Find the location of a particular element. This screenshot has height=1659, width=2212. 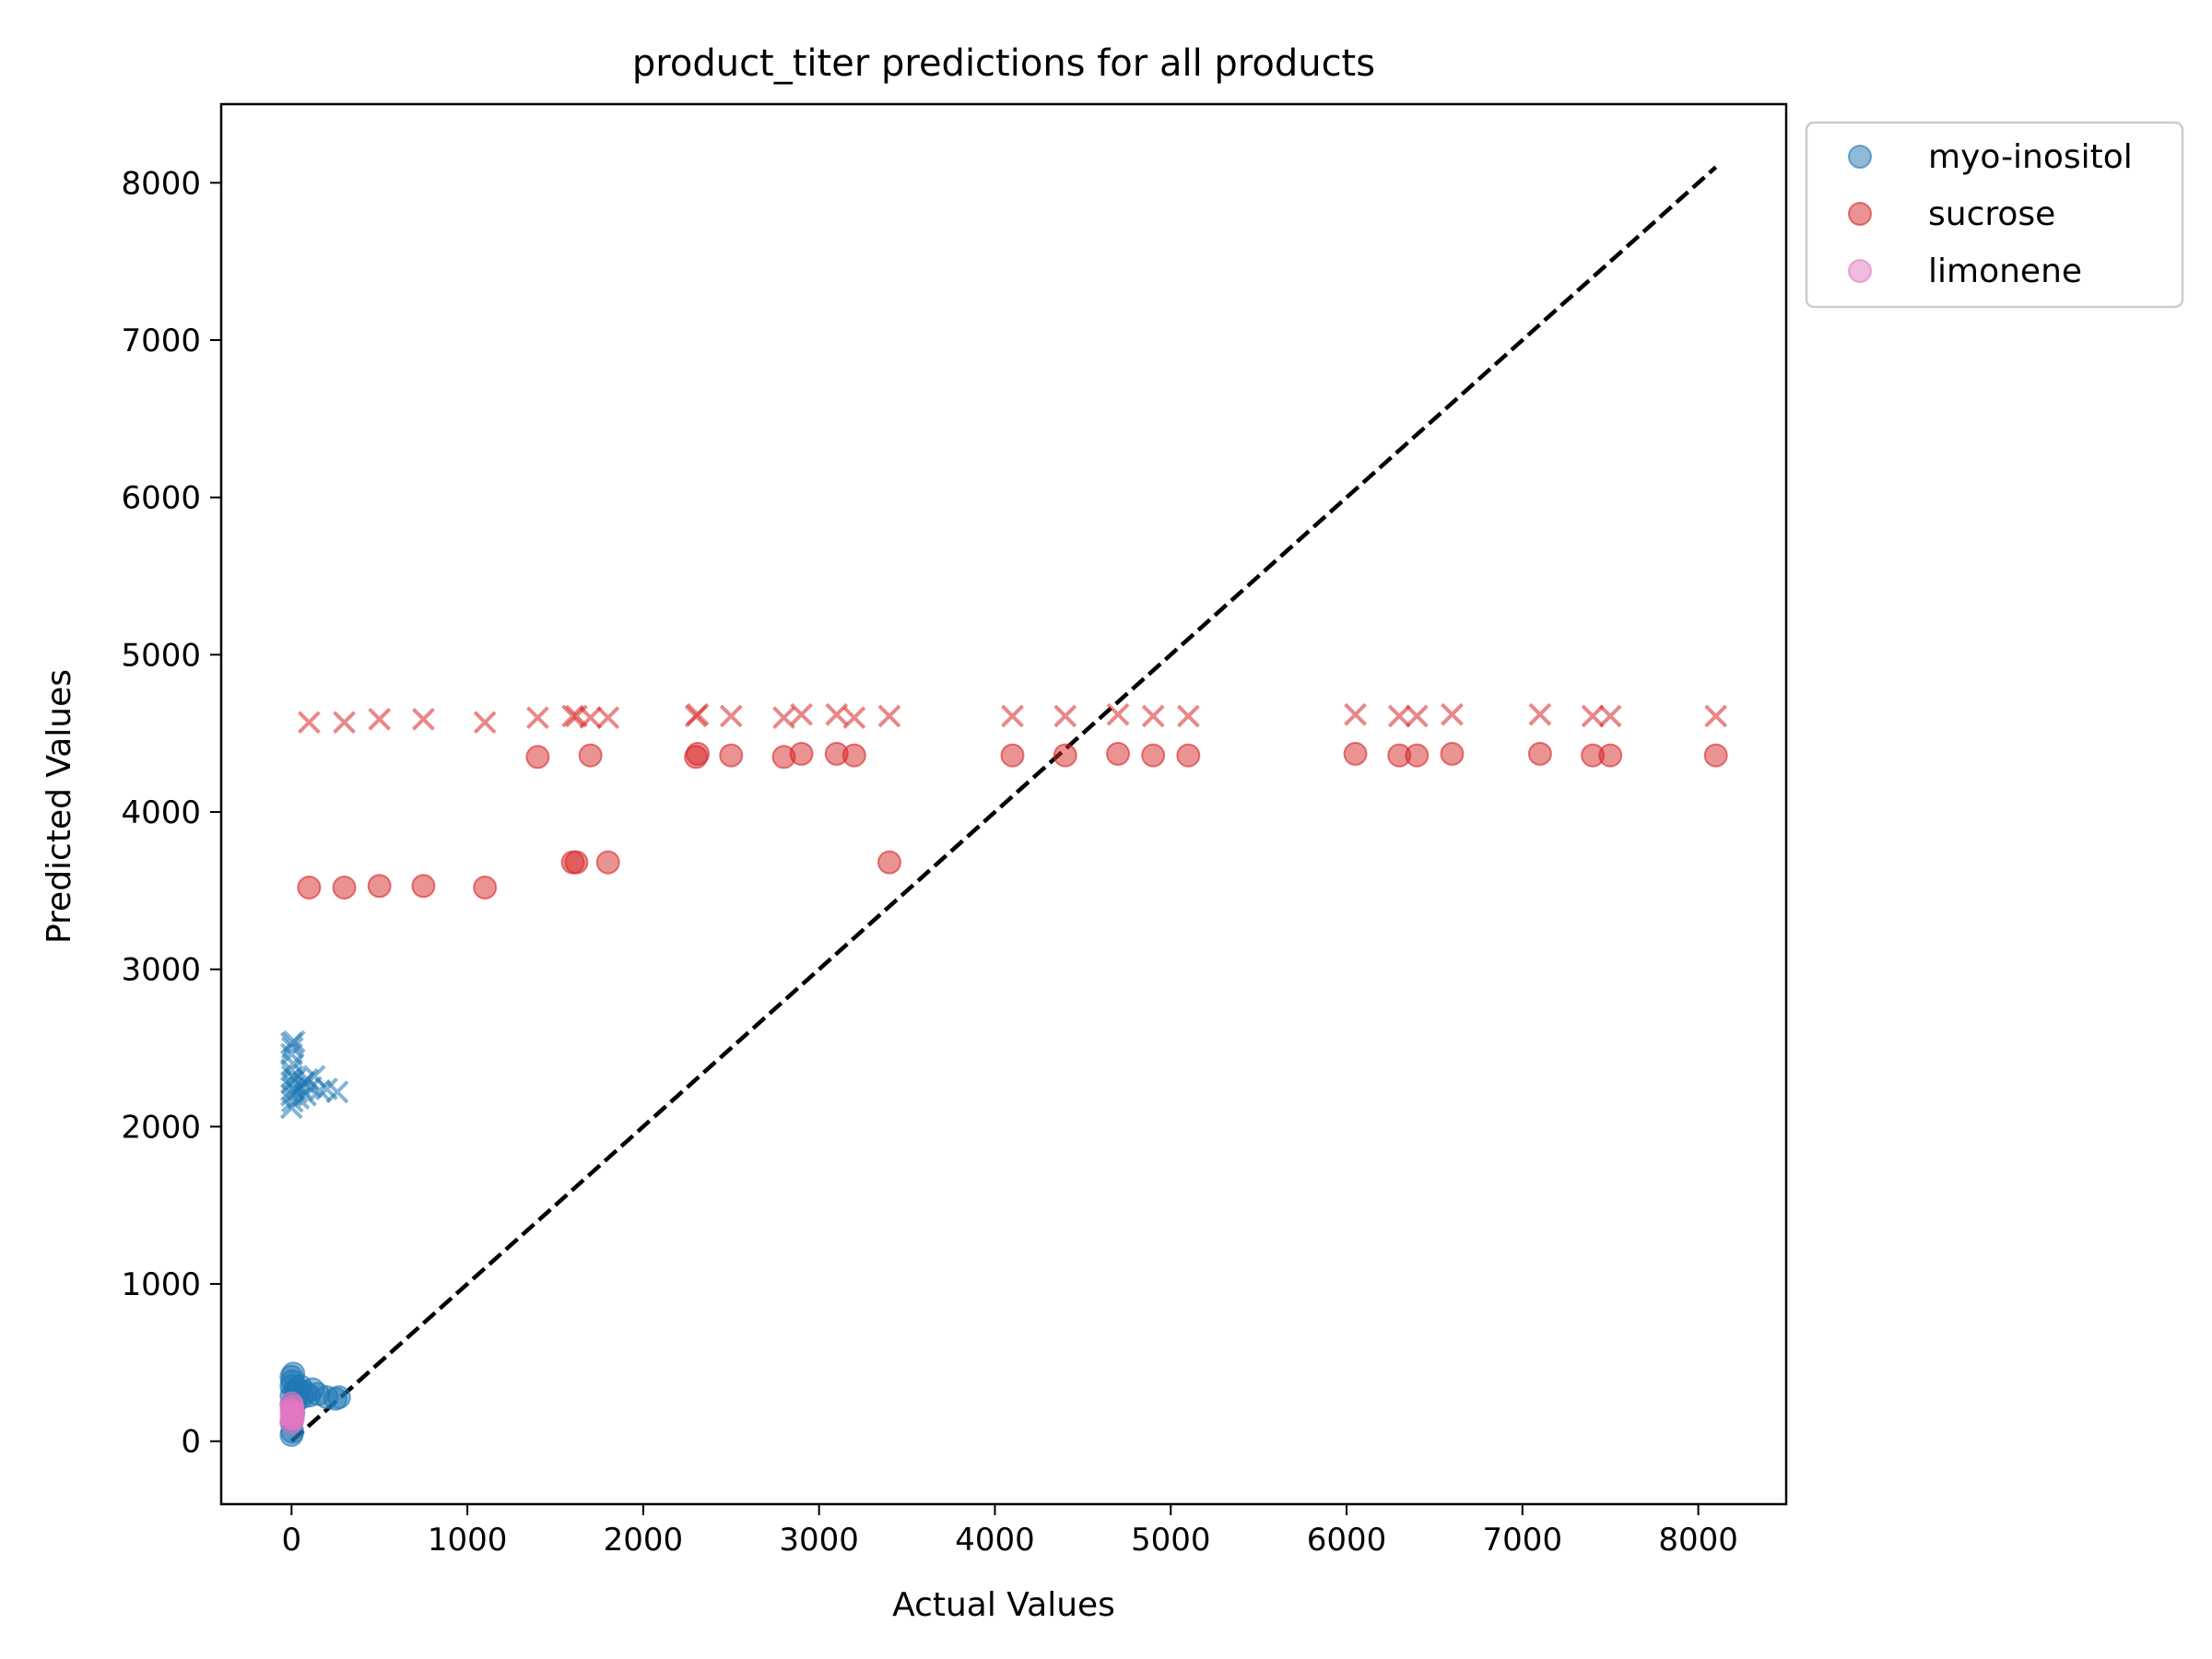

y-tick-label: 7000 is located at coordinates (161, 341).